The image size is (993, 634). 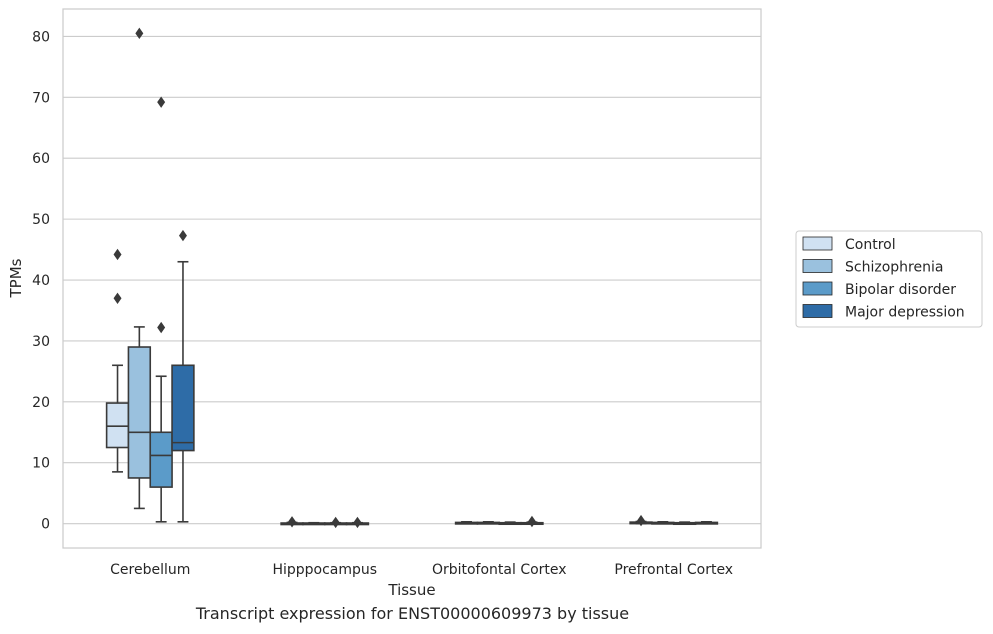 What do you see at coordinates (411, 590) in the screenshot?
I see `x-axis-label: Tissue` at bounding box center [411, 590].